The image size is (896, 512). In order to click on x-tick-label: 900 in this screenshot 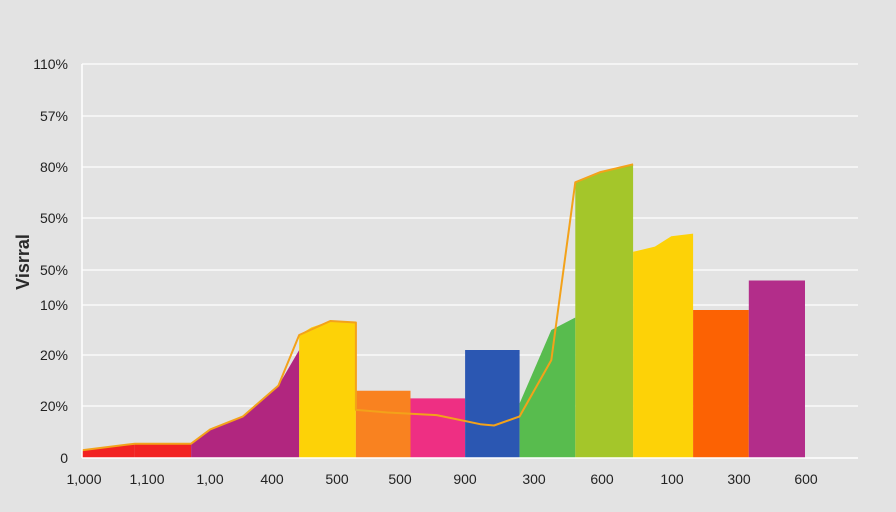, I will do `click(465, 479)`.